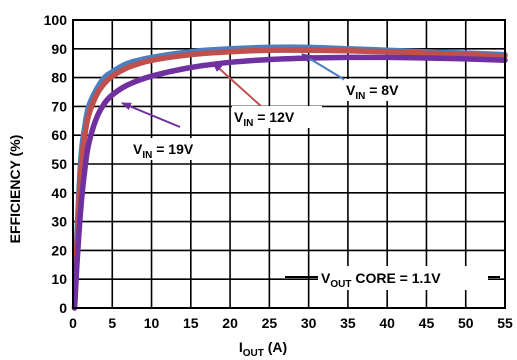 This screenshot has height=360, width=517. I want to click on x-tick-label: 40, so click(387, 323).